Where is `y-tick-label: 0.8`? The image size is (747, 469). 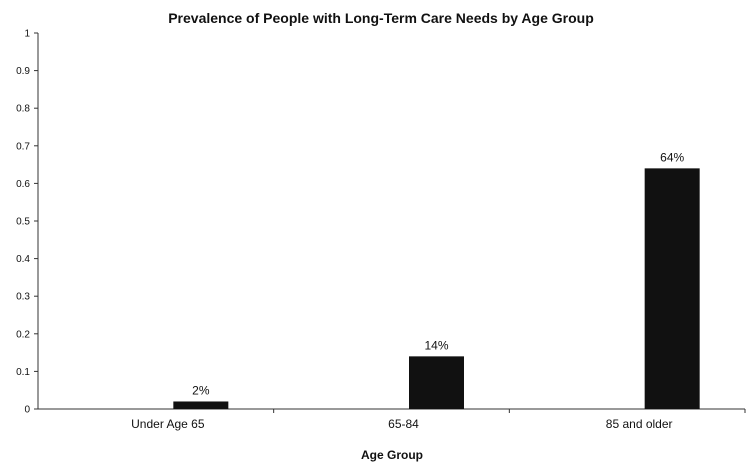
y-tick-label: 0.8 is located at coordinates (23, 109).